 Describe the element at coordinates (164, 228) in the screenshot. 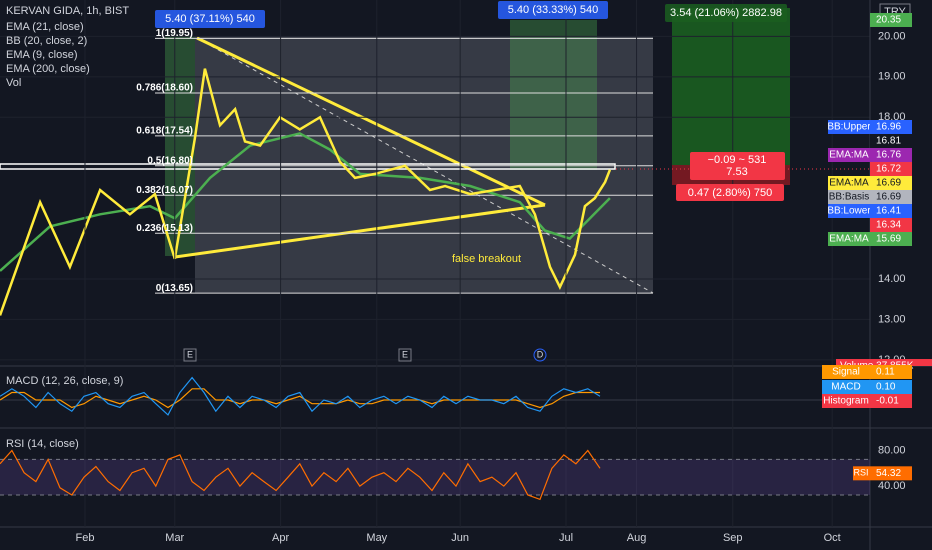

I see `fib-label: 0.236(15.13)` at that location.